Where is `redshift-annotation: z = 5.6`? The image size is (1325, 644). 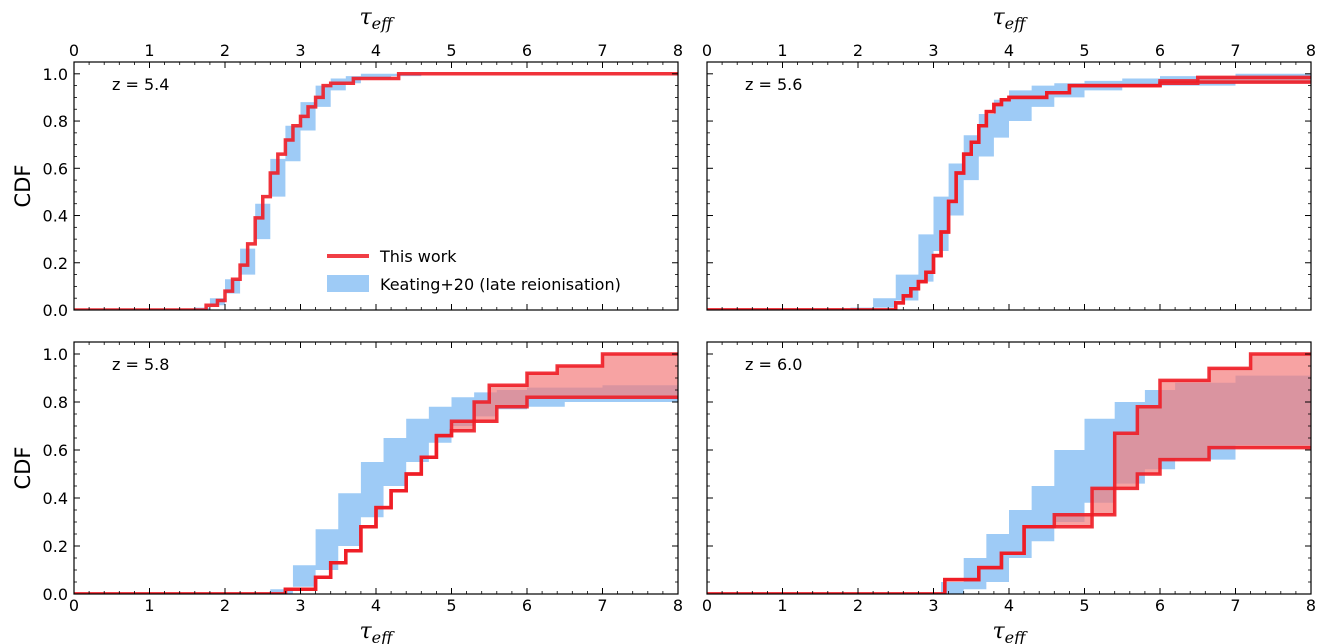
redshift-annotation: z = 5.6 is located at coordinates (773, 84).